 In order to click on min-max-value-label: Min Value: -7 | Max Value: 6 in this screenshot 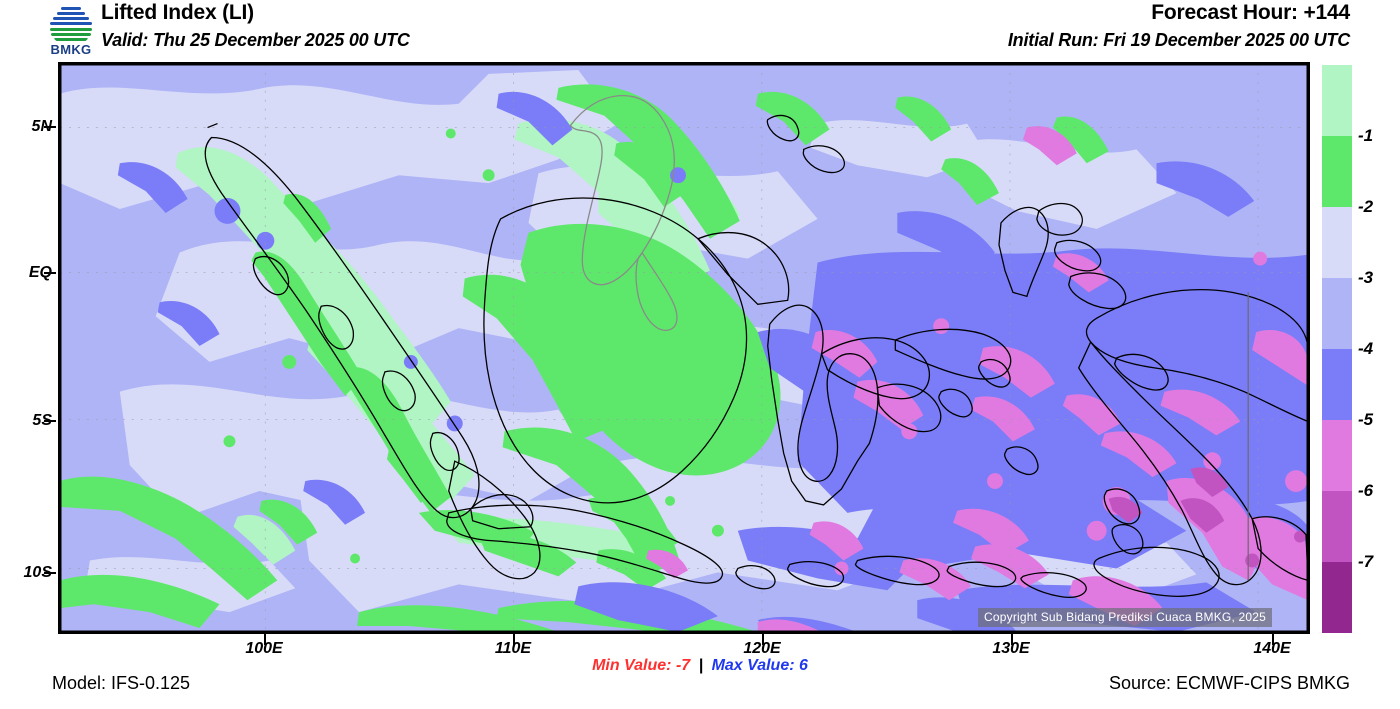, I will do `click(700, 666)`.